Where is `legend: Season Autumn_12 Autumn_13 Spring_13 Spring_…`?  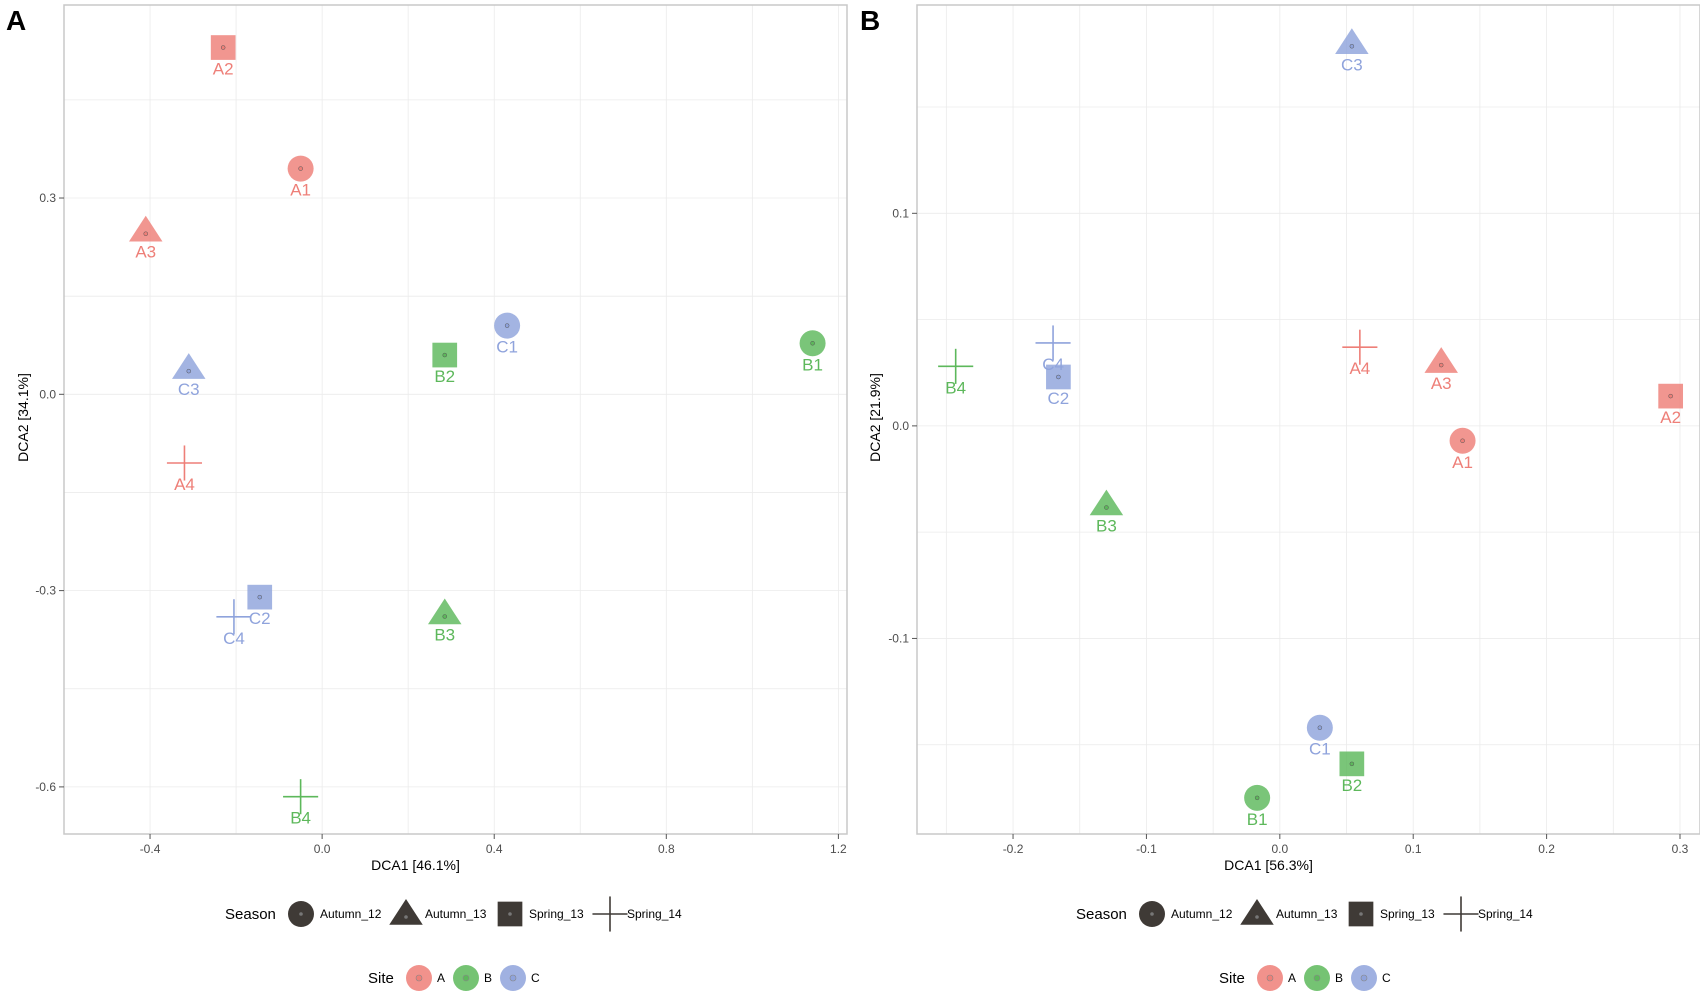
legend: Season Autumn_12 Autumn_13 Spring_13 Spring_… is located at coordinates (453, 943).